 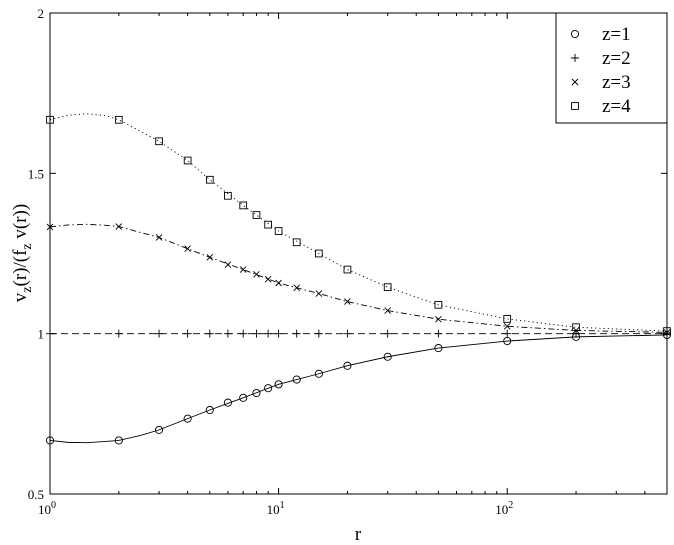 I want to click on legend-marker-z4, so click(x=575, y=106).